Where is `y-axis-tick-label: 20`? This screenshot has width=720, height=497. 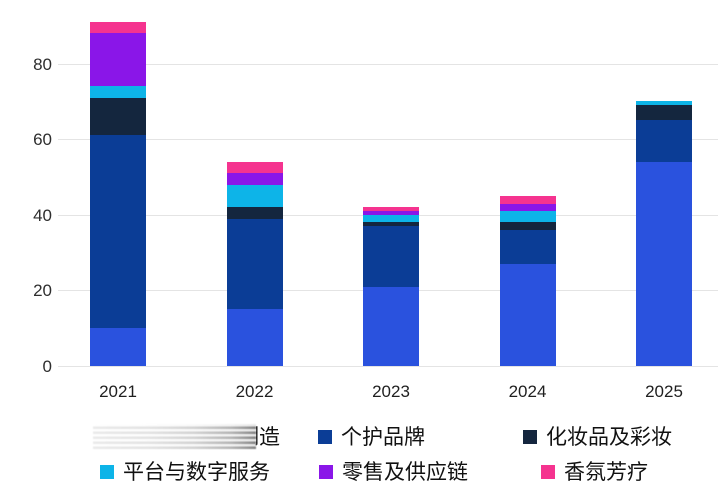 y-axis-tick-label: 20 is located at coordinates (42, 290).